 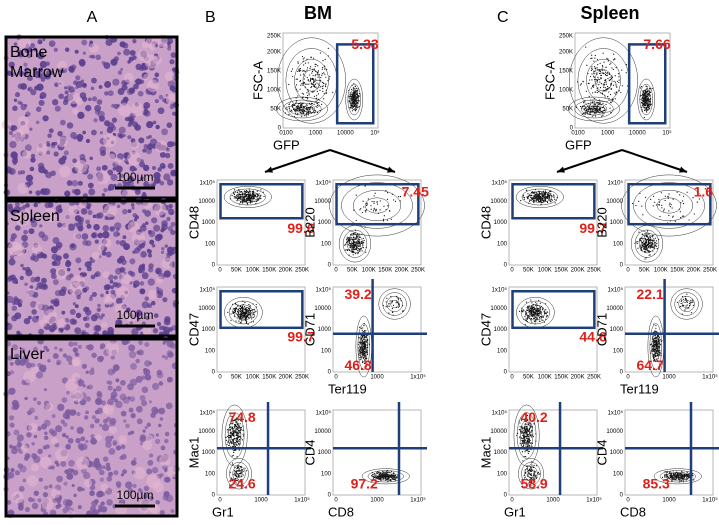 I want to click on y-tick-label: 1x10⁵, so click(x=208, y=413).